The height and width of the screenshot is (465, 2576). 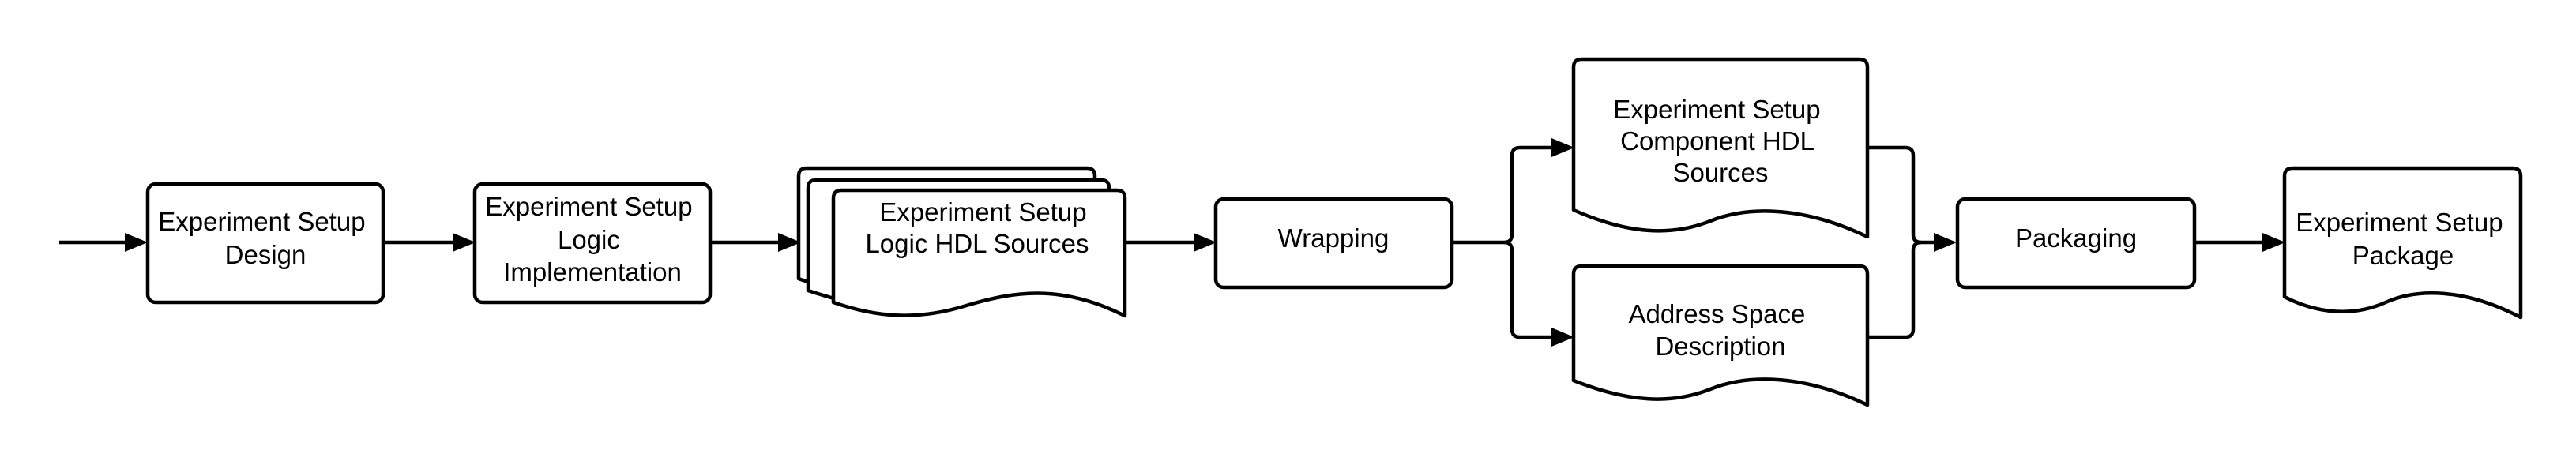 I want to click on arrowhead-address-space, so click(x=1562, y=337).